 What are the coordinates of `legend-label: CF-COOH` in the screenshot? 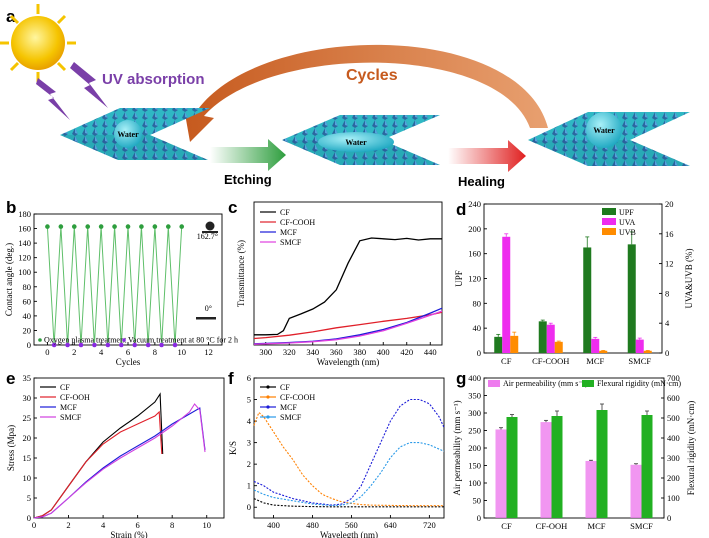 It's located at (297, 222).